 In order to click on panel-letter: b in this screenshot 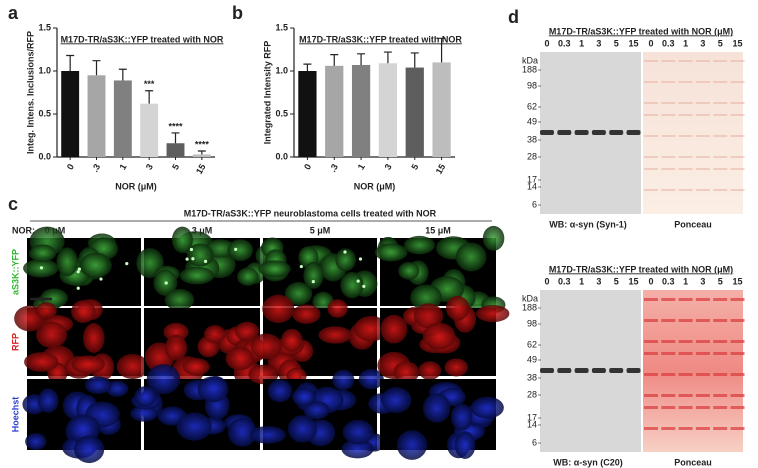, I will do `click(237, 13)`.